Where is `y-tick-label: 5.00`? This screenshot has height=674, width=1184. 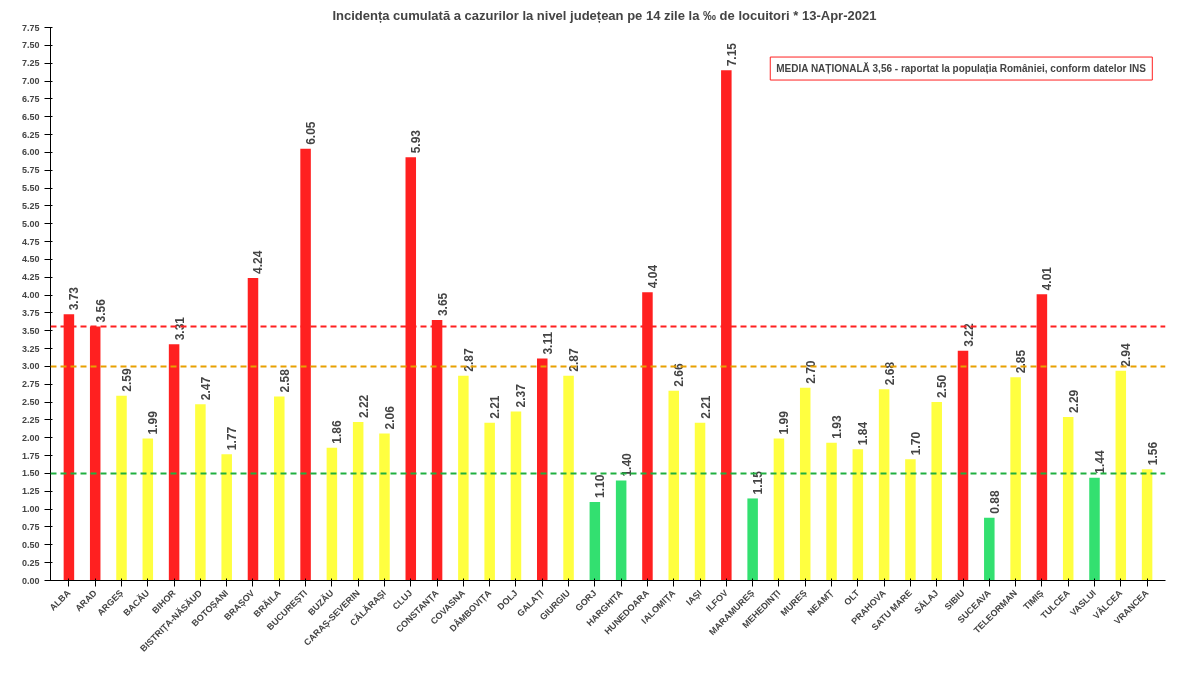
y-tick-label: 5.00 is located at coordinates (30, 223).